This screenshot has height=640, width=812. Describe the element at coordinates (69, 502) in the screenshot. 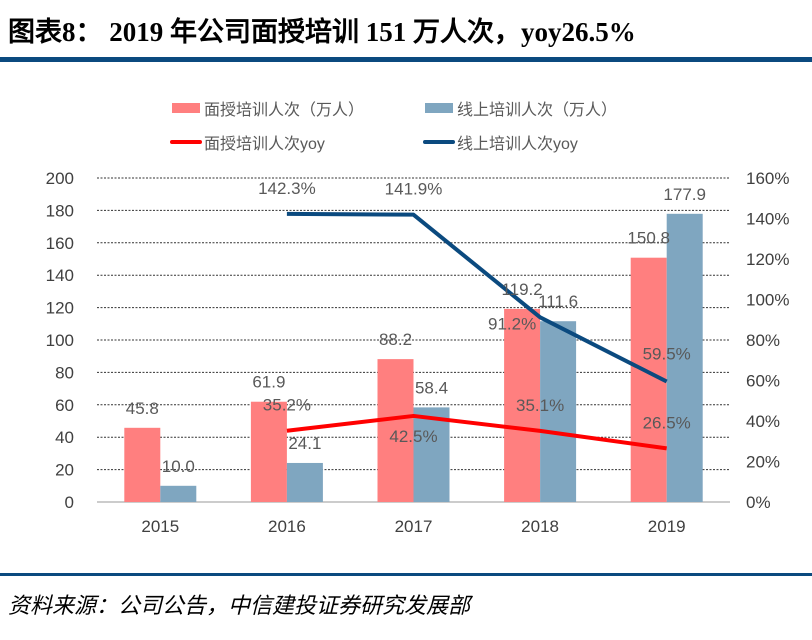

I see `y-tick-label: 0` at that location.